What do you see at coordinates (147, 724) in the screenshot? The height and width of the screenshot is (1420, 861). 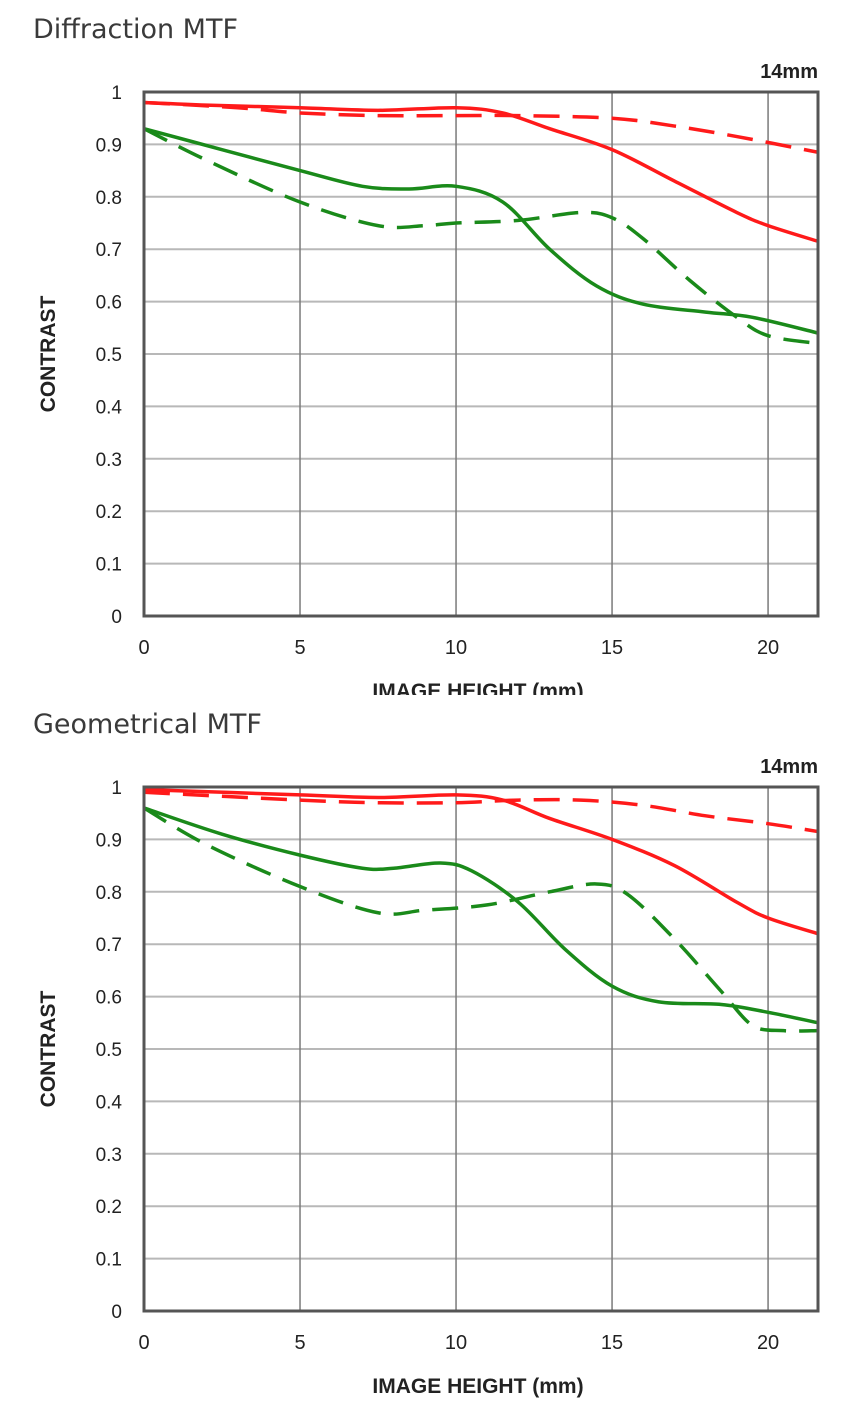 I see `chart-title: Geometrical MTF` at bounding box center [147, 724].